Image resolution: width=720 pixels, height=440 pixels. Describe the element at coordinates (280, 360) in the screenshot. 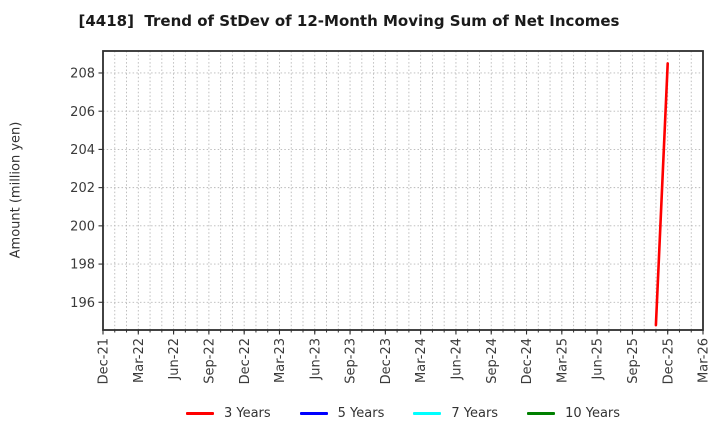

I see `x-tick-label: Mar-23` at that location.